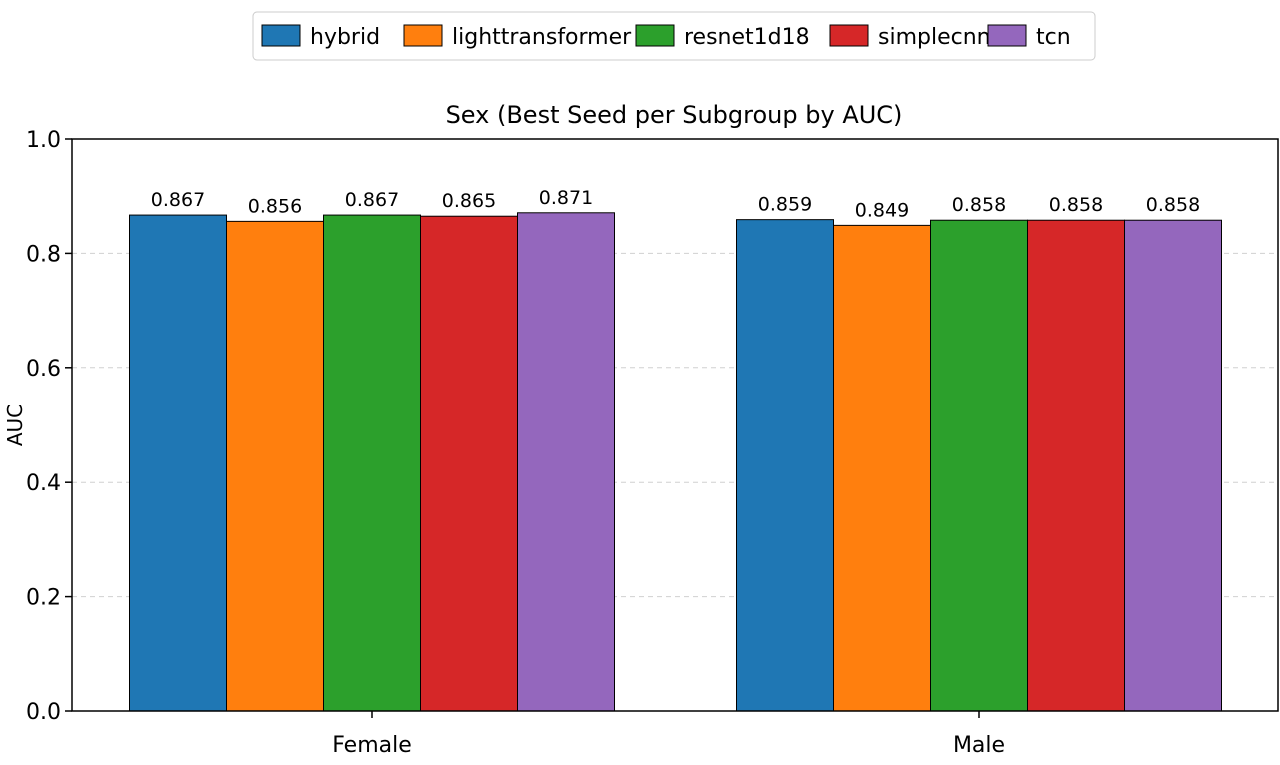 This screenshot has height=765, width=1280. I want to click on x-ticks: Female Male, so click(668, 734).